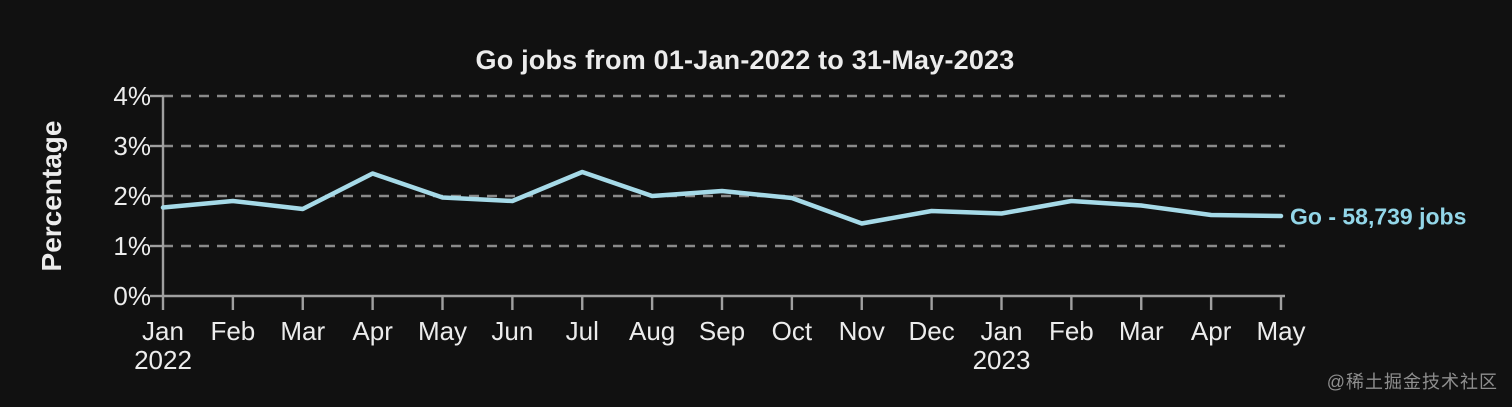  I want to click on chart-title: Go jobs from 01-Jan-2022 to 31-May-2023, so click(745, 60).